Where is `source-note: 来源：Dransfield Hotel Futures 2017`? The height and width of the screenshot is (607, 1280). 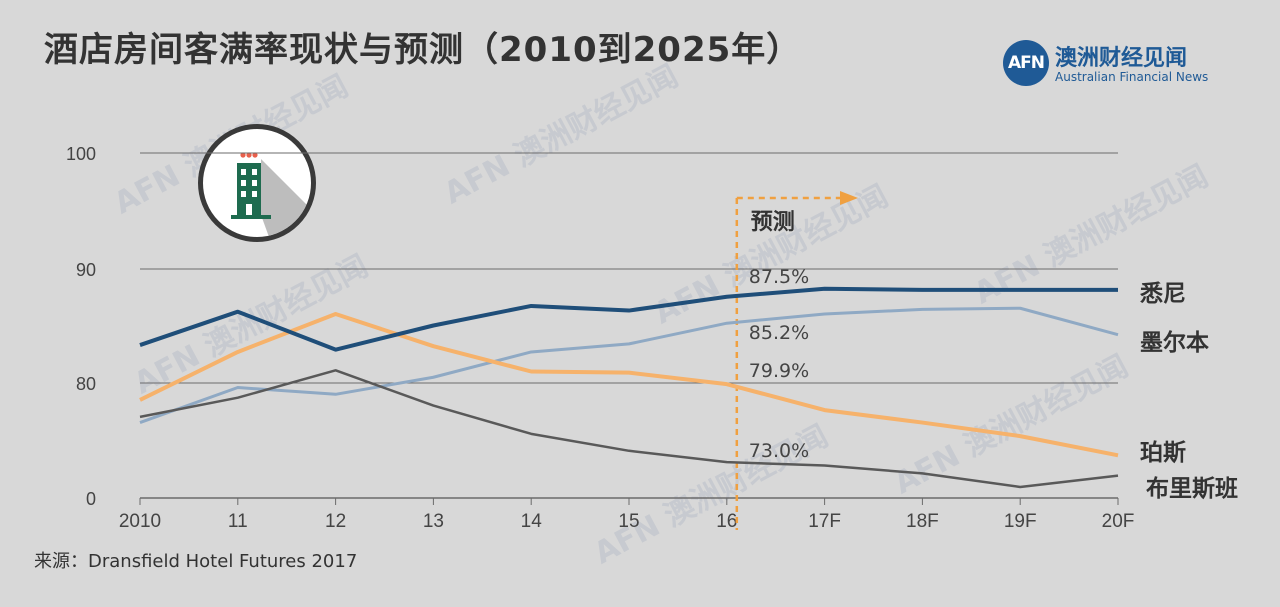 source-note: 来源：Dransfield Hotel Futures 2017 is located at coordinates (196, 561).